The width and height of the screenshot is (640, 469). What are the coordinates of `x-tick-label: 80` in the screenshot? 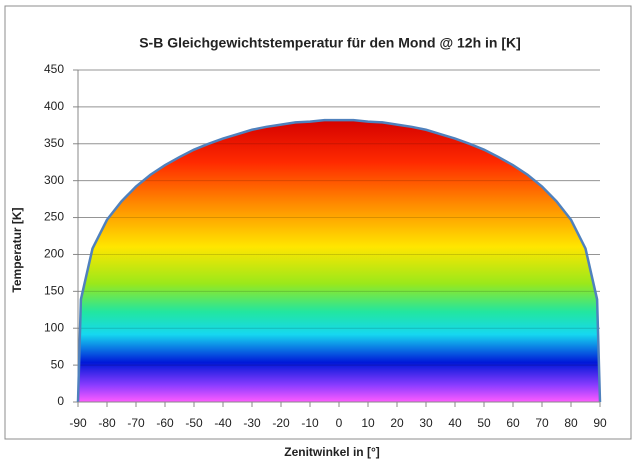 It's located at (571, 423).